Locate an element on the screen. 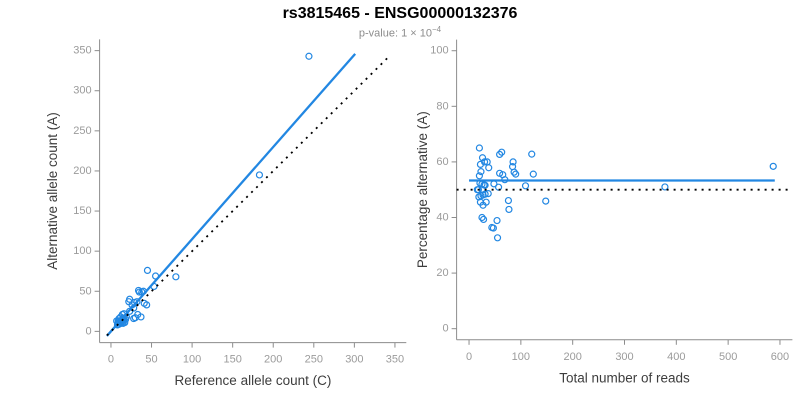 The image size is (800, 400). plot-subtitle: p-value: 1 × 10−4 is located at coordinates (400, 32).